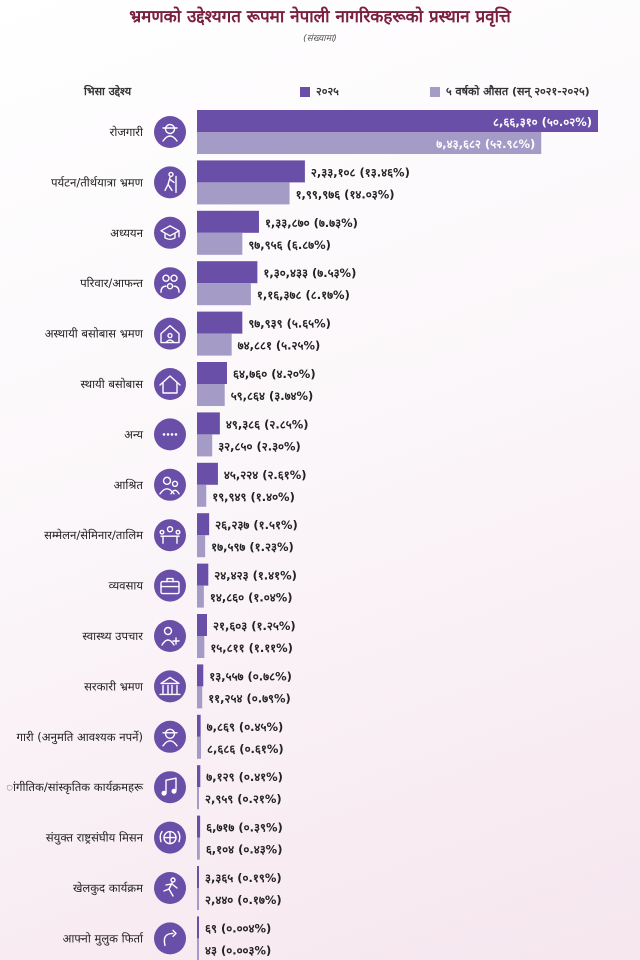 This screenshot has width=640, height=960. What do you see at coordinates (126, 233) in the screenshot?
I see `category-label: अध्ययन` at bounding box center [126, 233].